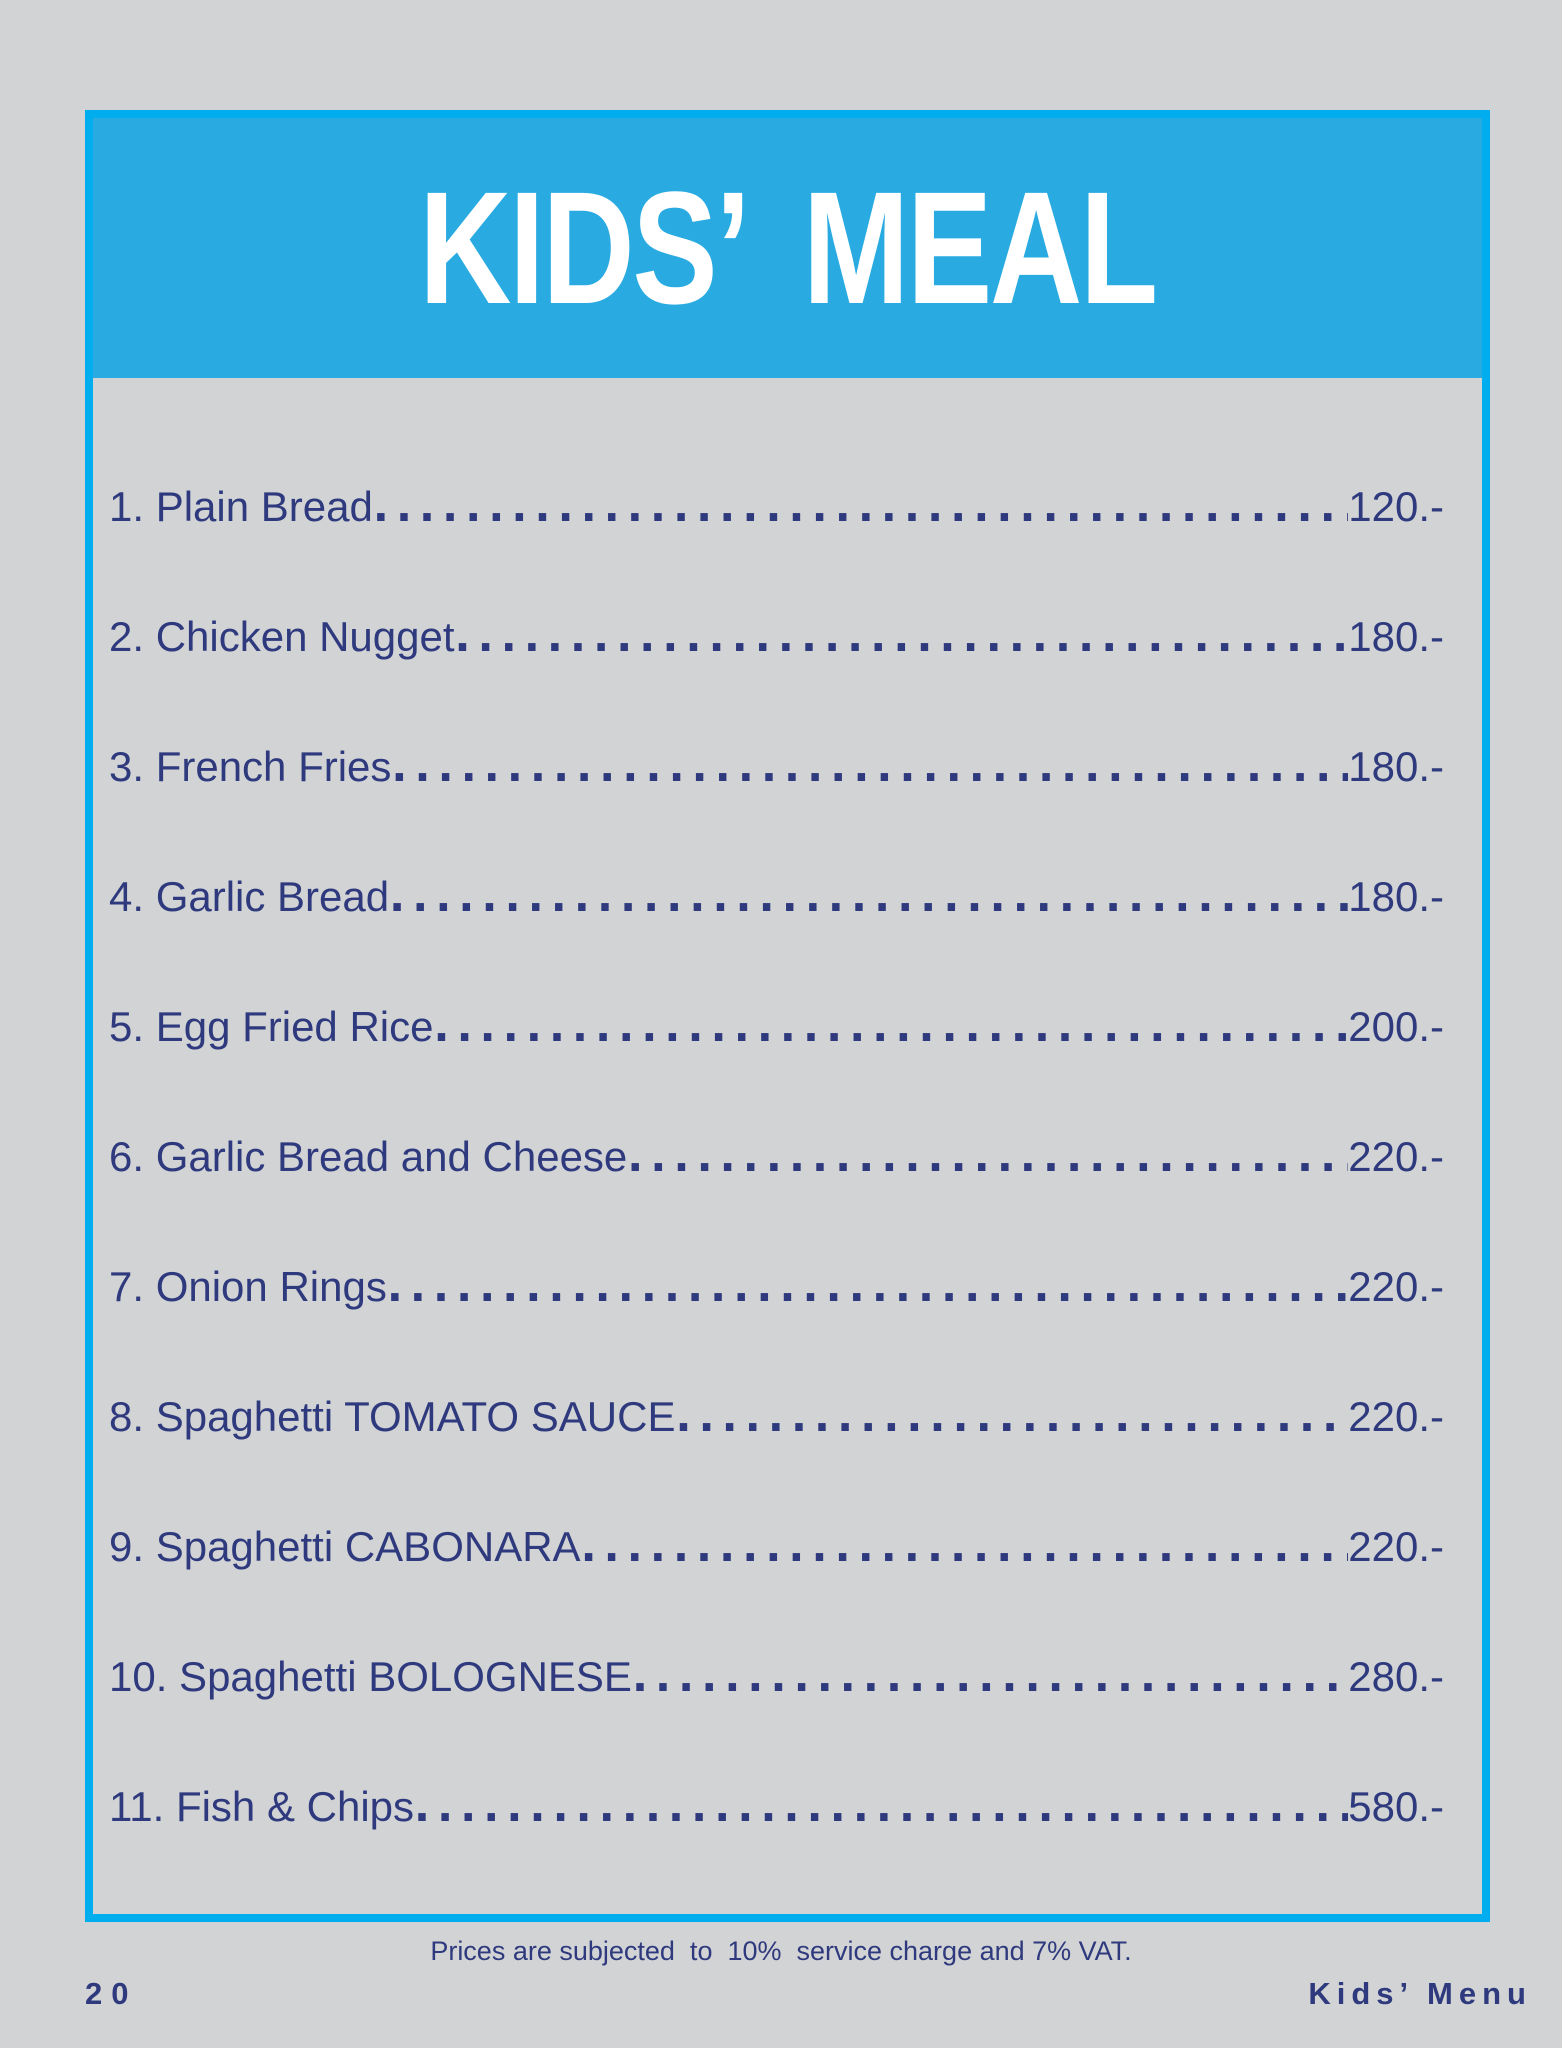  Describe the element at coordinates (370, 1676) in the screenshot. I see `menu-item-label: 10. Spaghetti BOLOGNESE` at that location.